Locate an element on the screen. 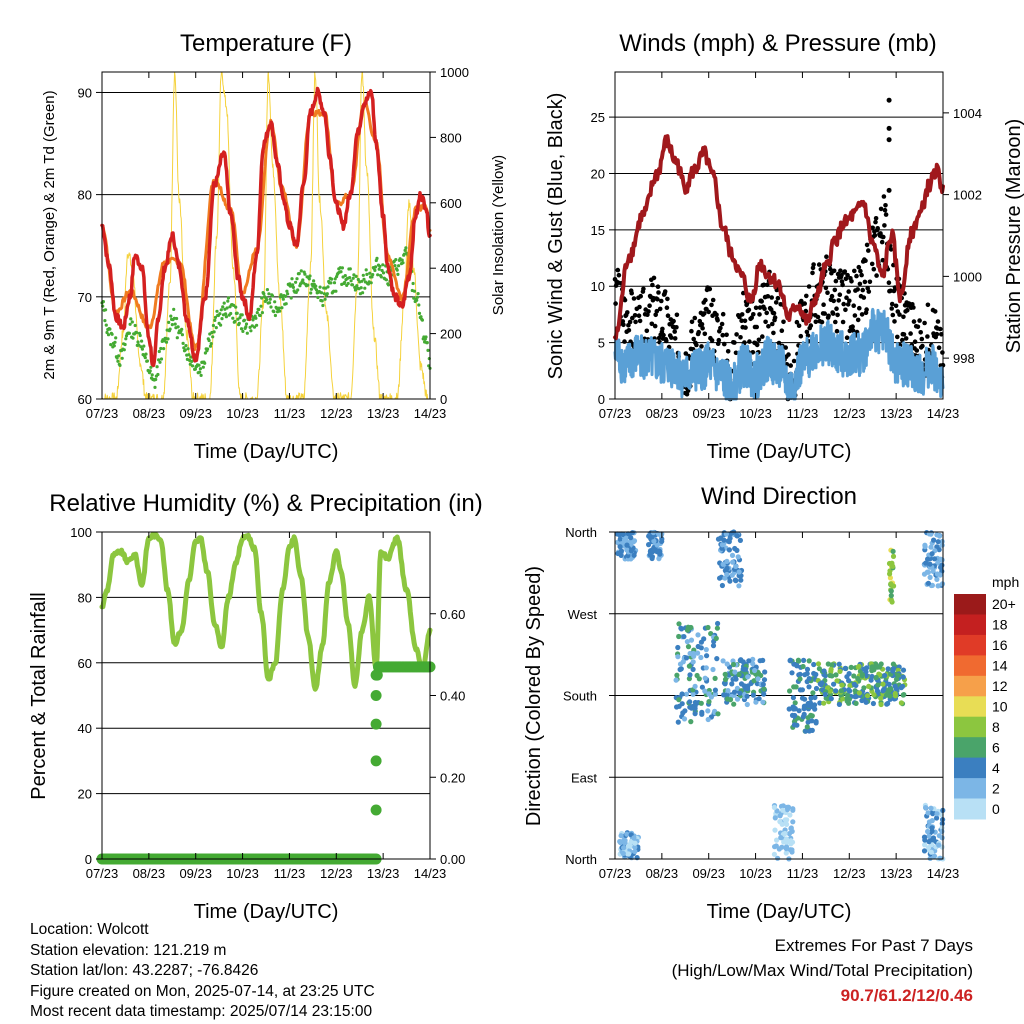 This screenshot has width=1024, height=1024. colorbar-label: 20+ is located at coordinates (1004, 604).